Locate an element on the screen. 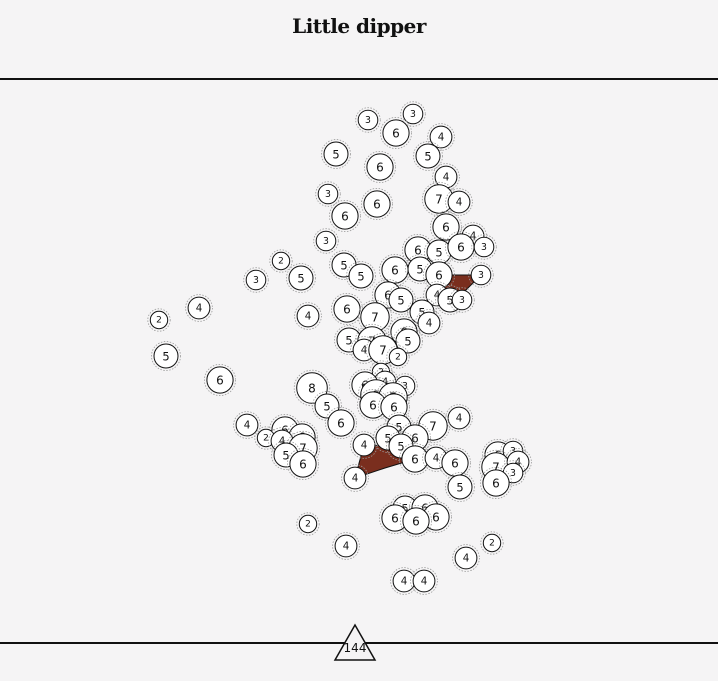  star-node: 8 is located at coordinates (312, 388).